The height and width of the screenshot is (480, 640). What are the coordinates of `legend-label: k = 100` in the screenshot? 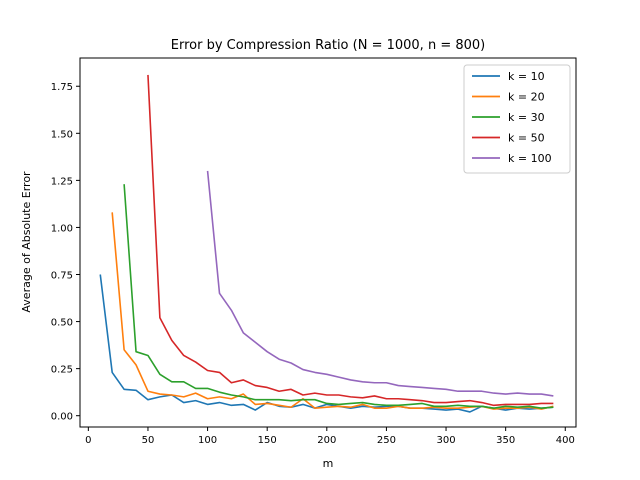 It's located at (530, 158).